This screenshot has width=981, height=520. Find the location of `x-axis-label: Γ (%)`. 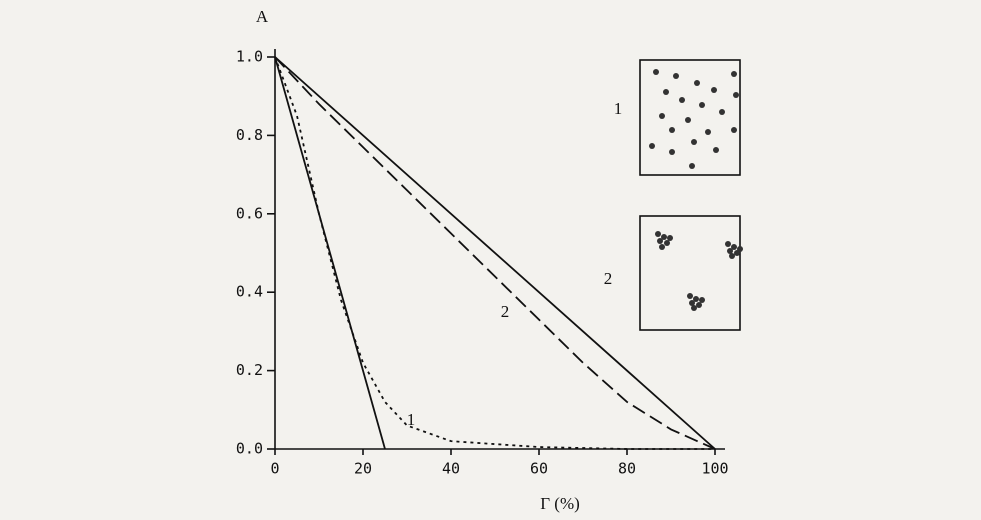

x-axis-label: Γ (%) is located at coordinates (560, 503).